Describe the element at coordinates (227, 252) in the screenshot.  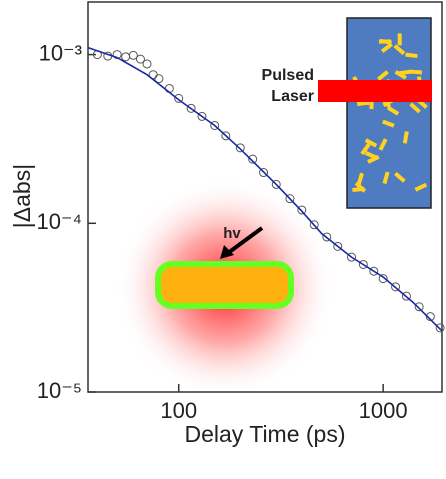
I see `arrow-head` at that location.